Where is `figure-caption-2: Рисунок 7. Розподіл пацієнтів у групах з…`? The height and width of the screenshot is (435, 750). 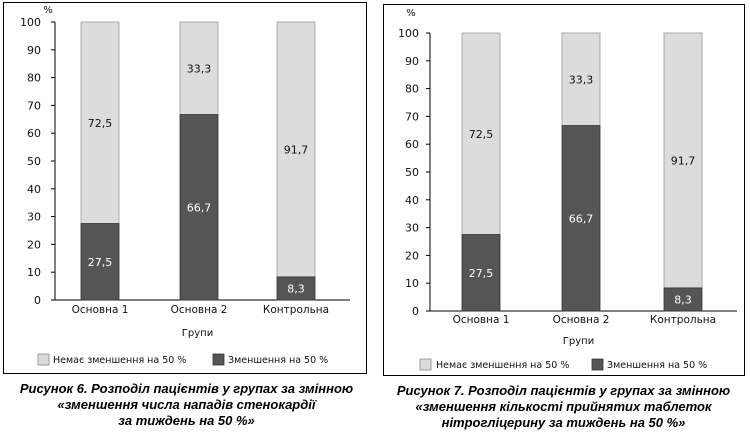
figure-caption-2: Рисунок 7. Розподіл пацієнтів у групах з… is located at coordinates (563, 407).